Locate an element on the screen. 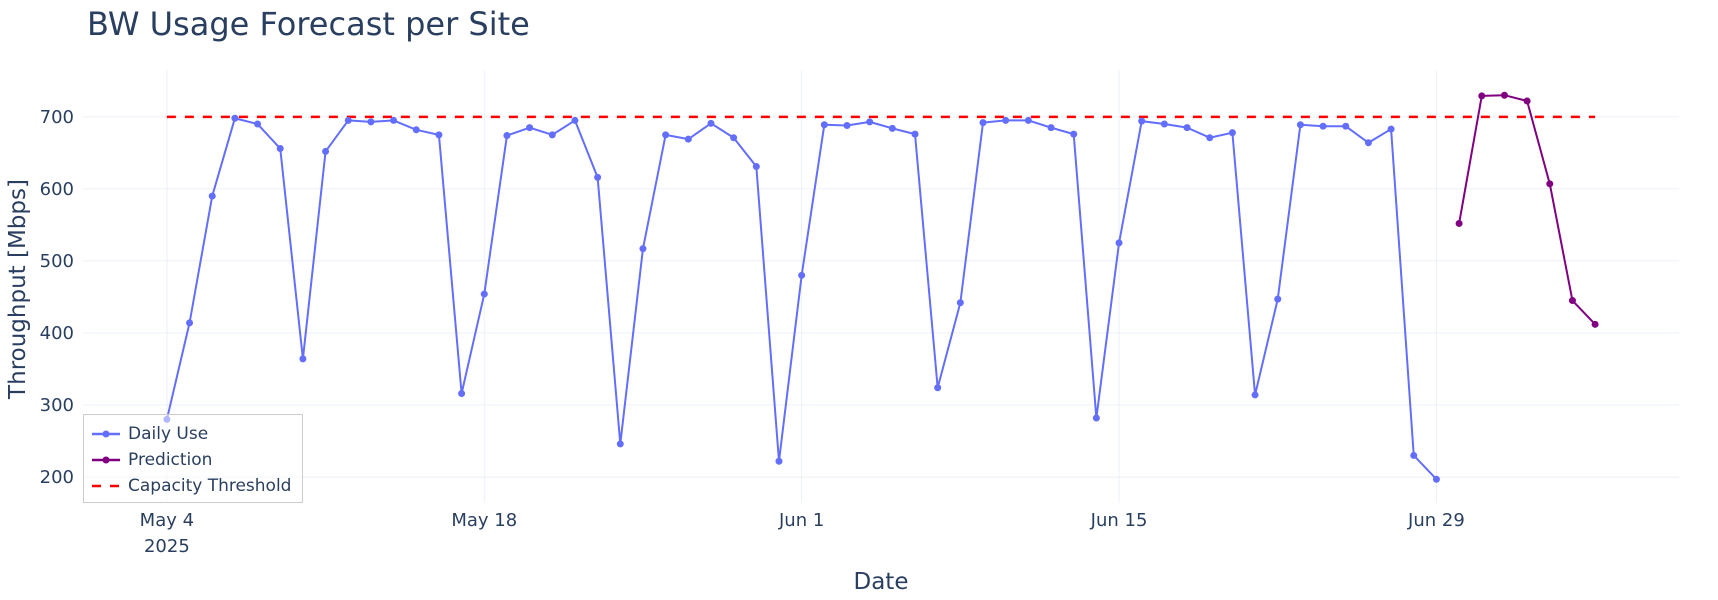 Image resolution: width=1718 pixels, height=600 pixels. y-tick-label: 300 is located at coordinates (57, 405).